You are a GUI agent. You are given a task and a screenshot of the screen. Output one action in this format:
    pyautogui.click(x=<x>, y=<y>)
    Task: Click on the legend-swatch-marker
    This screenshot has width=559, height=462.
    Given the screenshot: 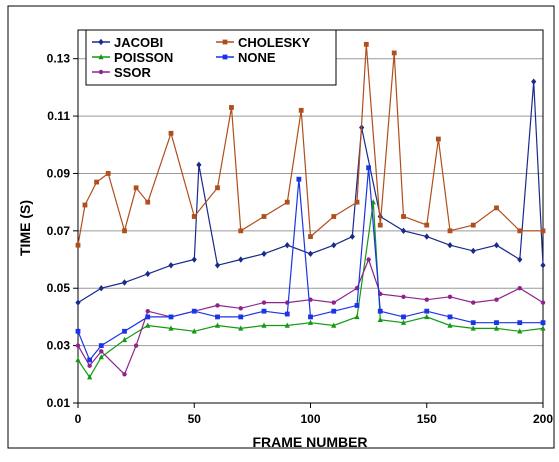 What is the action you would take?
    pyautogui.click(x=101, y=42)
    